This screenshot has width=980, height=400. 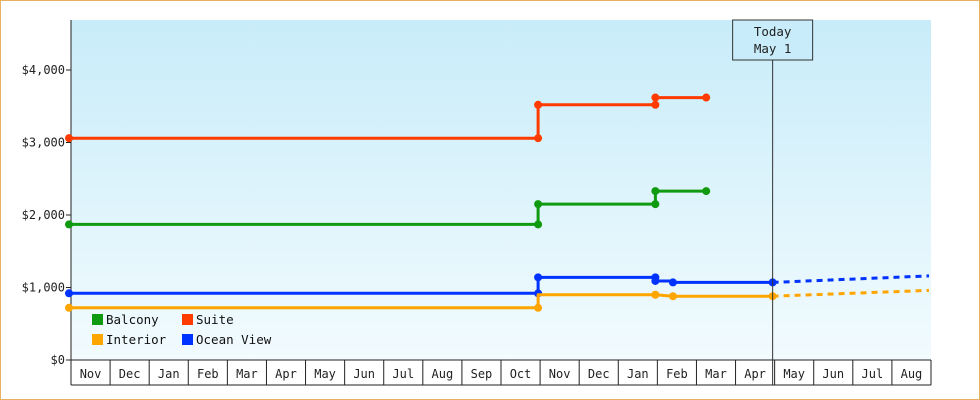 What do you see at coordinates (136, 339) in the screenshot?
I see `legend-label: Interior` at bounding box center [136, 339].